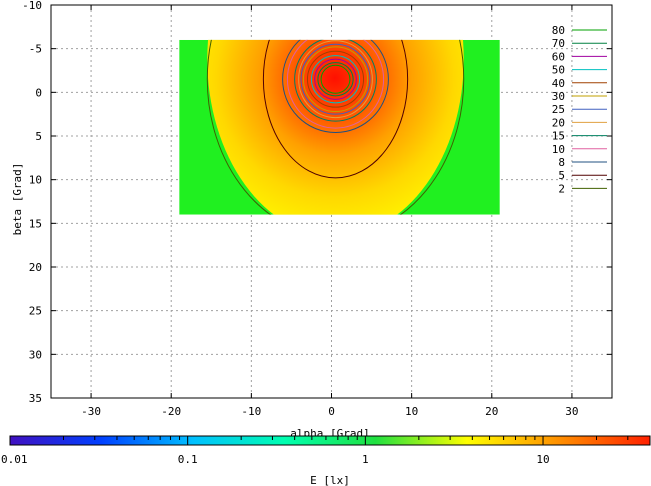 This screenshot has height=486, width=651. What do you see at coordinates (558, 43) in the screenshot?
I see `legend-label: 70` at bounding box center [558, 43].